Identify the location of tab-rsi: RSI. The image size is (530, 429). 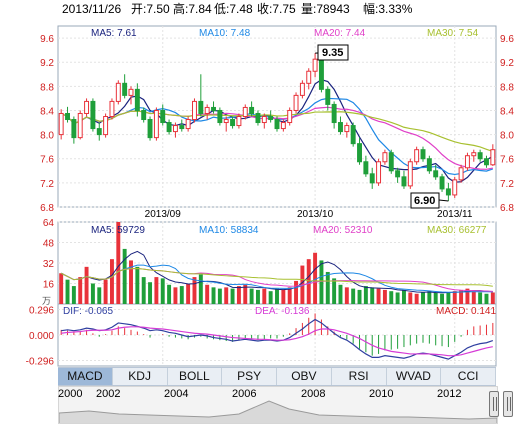
(359, 376).